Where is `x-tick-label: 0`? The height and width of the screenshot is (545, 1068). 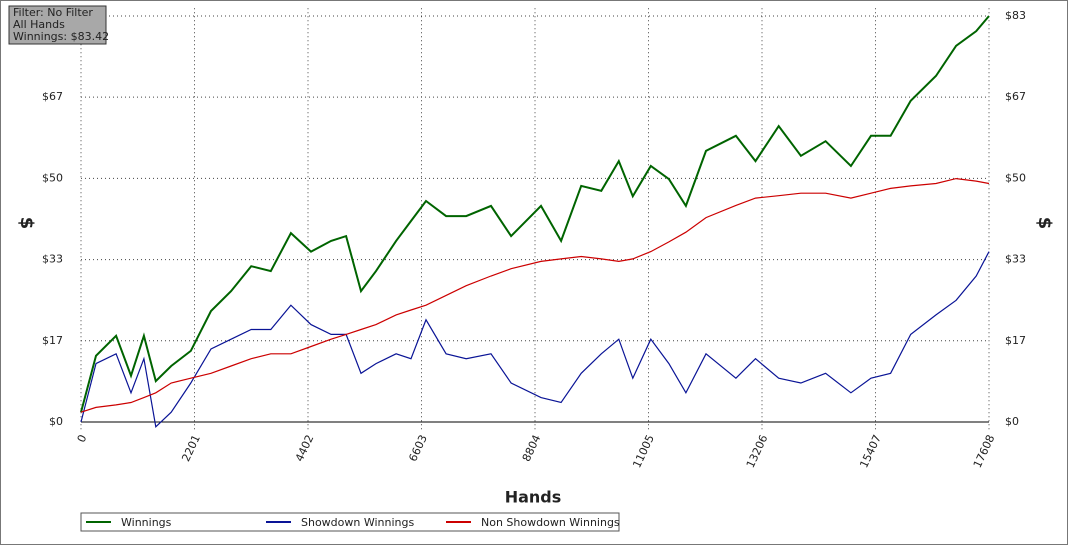 x-tick-label: 0 is located at coordinates (82, 439).